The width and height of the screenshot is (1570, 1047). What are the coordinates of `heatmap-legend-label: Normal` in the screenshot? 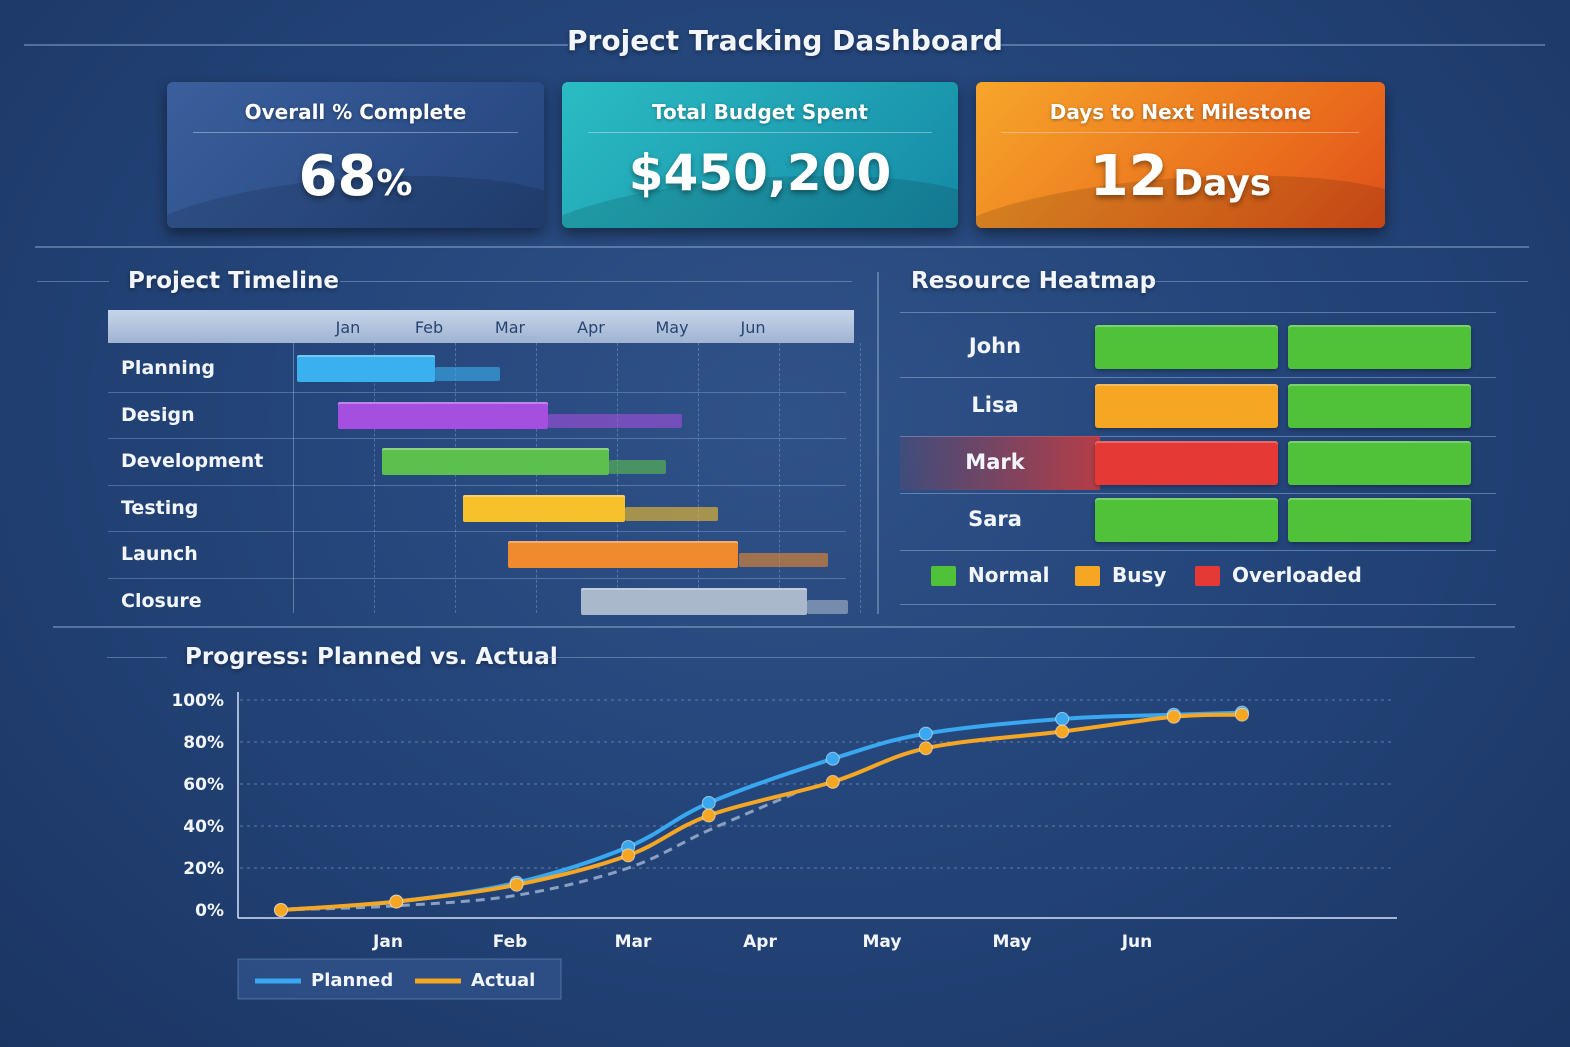 It's located at (1009, 575).